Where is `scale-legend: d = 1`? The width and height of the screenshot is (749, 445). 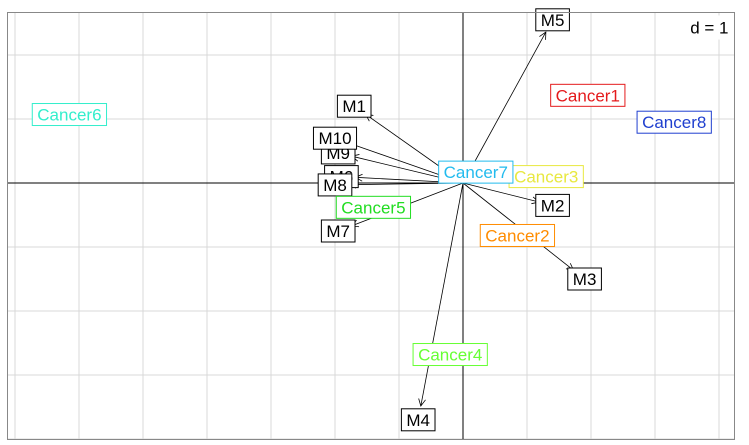
scale-legend: d = 1 is located at coordinates (709, 27).